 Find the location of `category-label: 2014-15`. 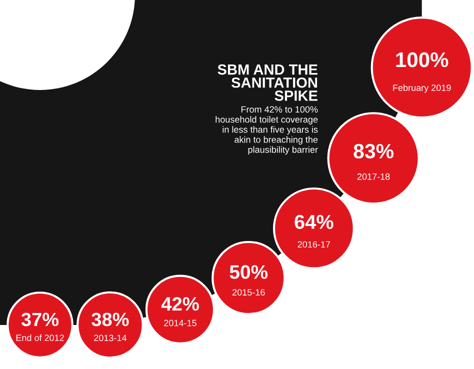

category-label: 2014-15 is located at coordinates (180, 323).